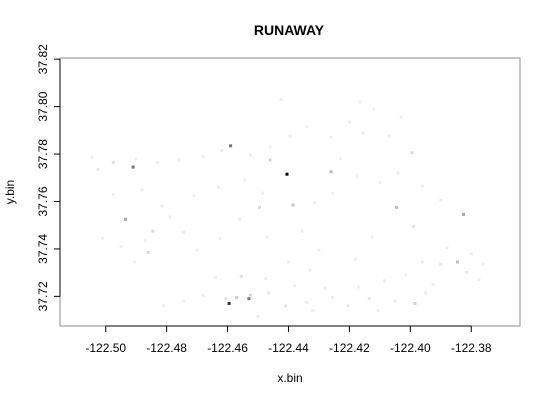 The height and width of the screenshot is (400, 550). Describe the element at coordinates (48, 177) in the screenshot. I see `y-axis: 37.72 37.74 37.76 37.78 37.80 37.82` at that location.